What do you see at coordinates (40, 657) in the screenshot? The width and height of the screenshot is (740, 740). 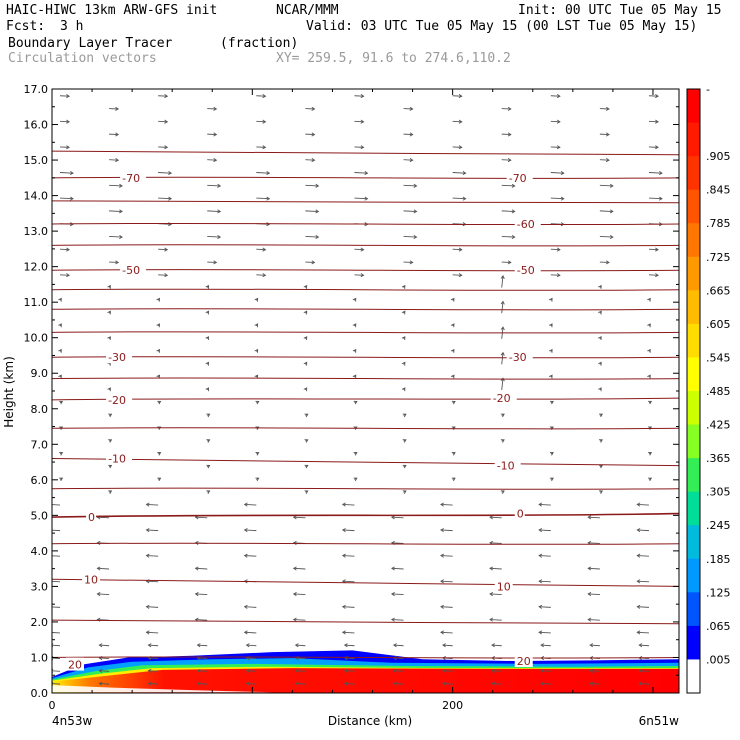 I see `y-tick-label: 1.0` at bounding box center [40, 657].